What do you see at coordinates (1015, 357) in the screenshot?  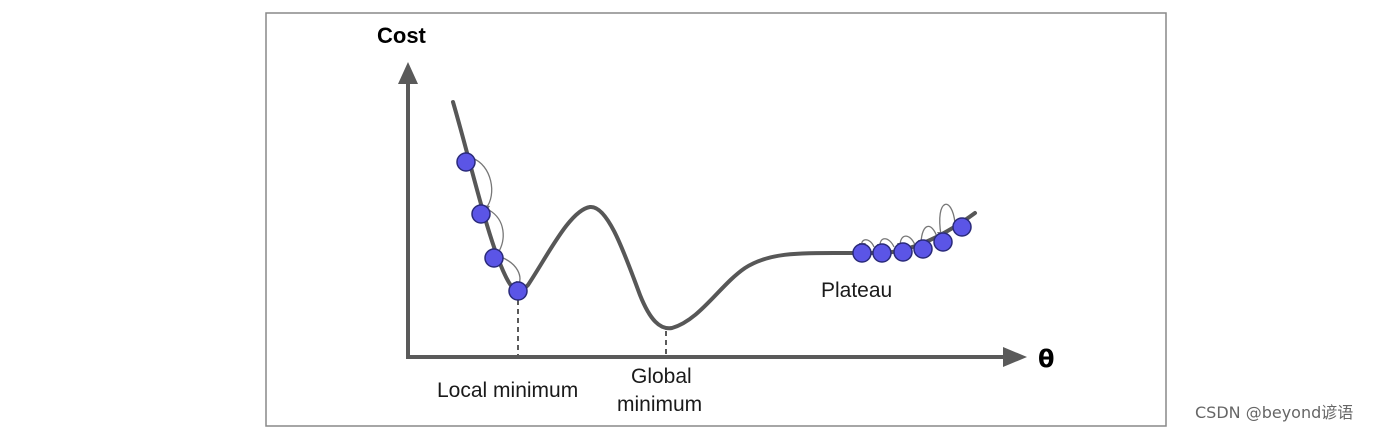 I see `x-axis-arrowhead` at bounding box center [1015, 357].